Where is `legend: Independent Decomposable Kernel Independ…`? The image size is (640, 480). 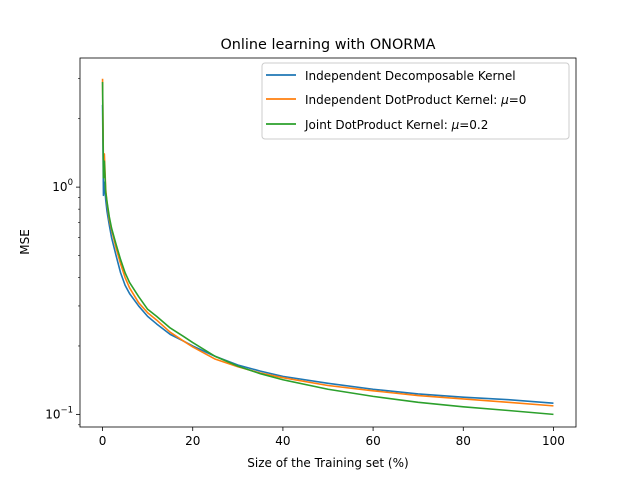 legend: Independent Decomposable Kernel Independ… is located at coordinates (415, 101).